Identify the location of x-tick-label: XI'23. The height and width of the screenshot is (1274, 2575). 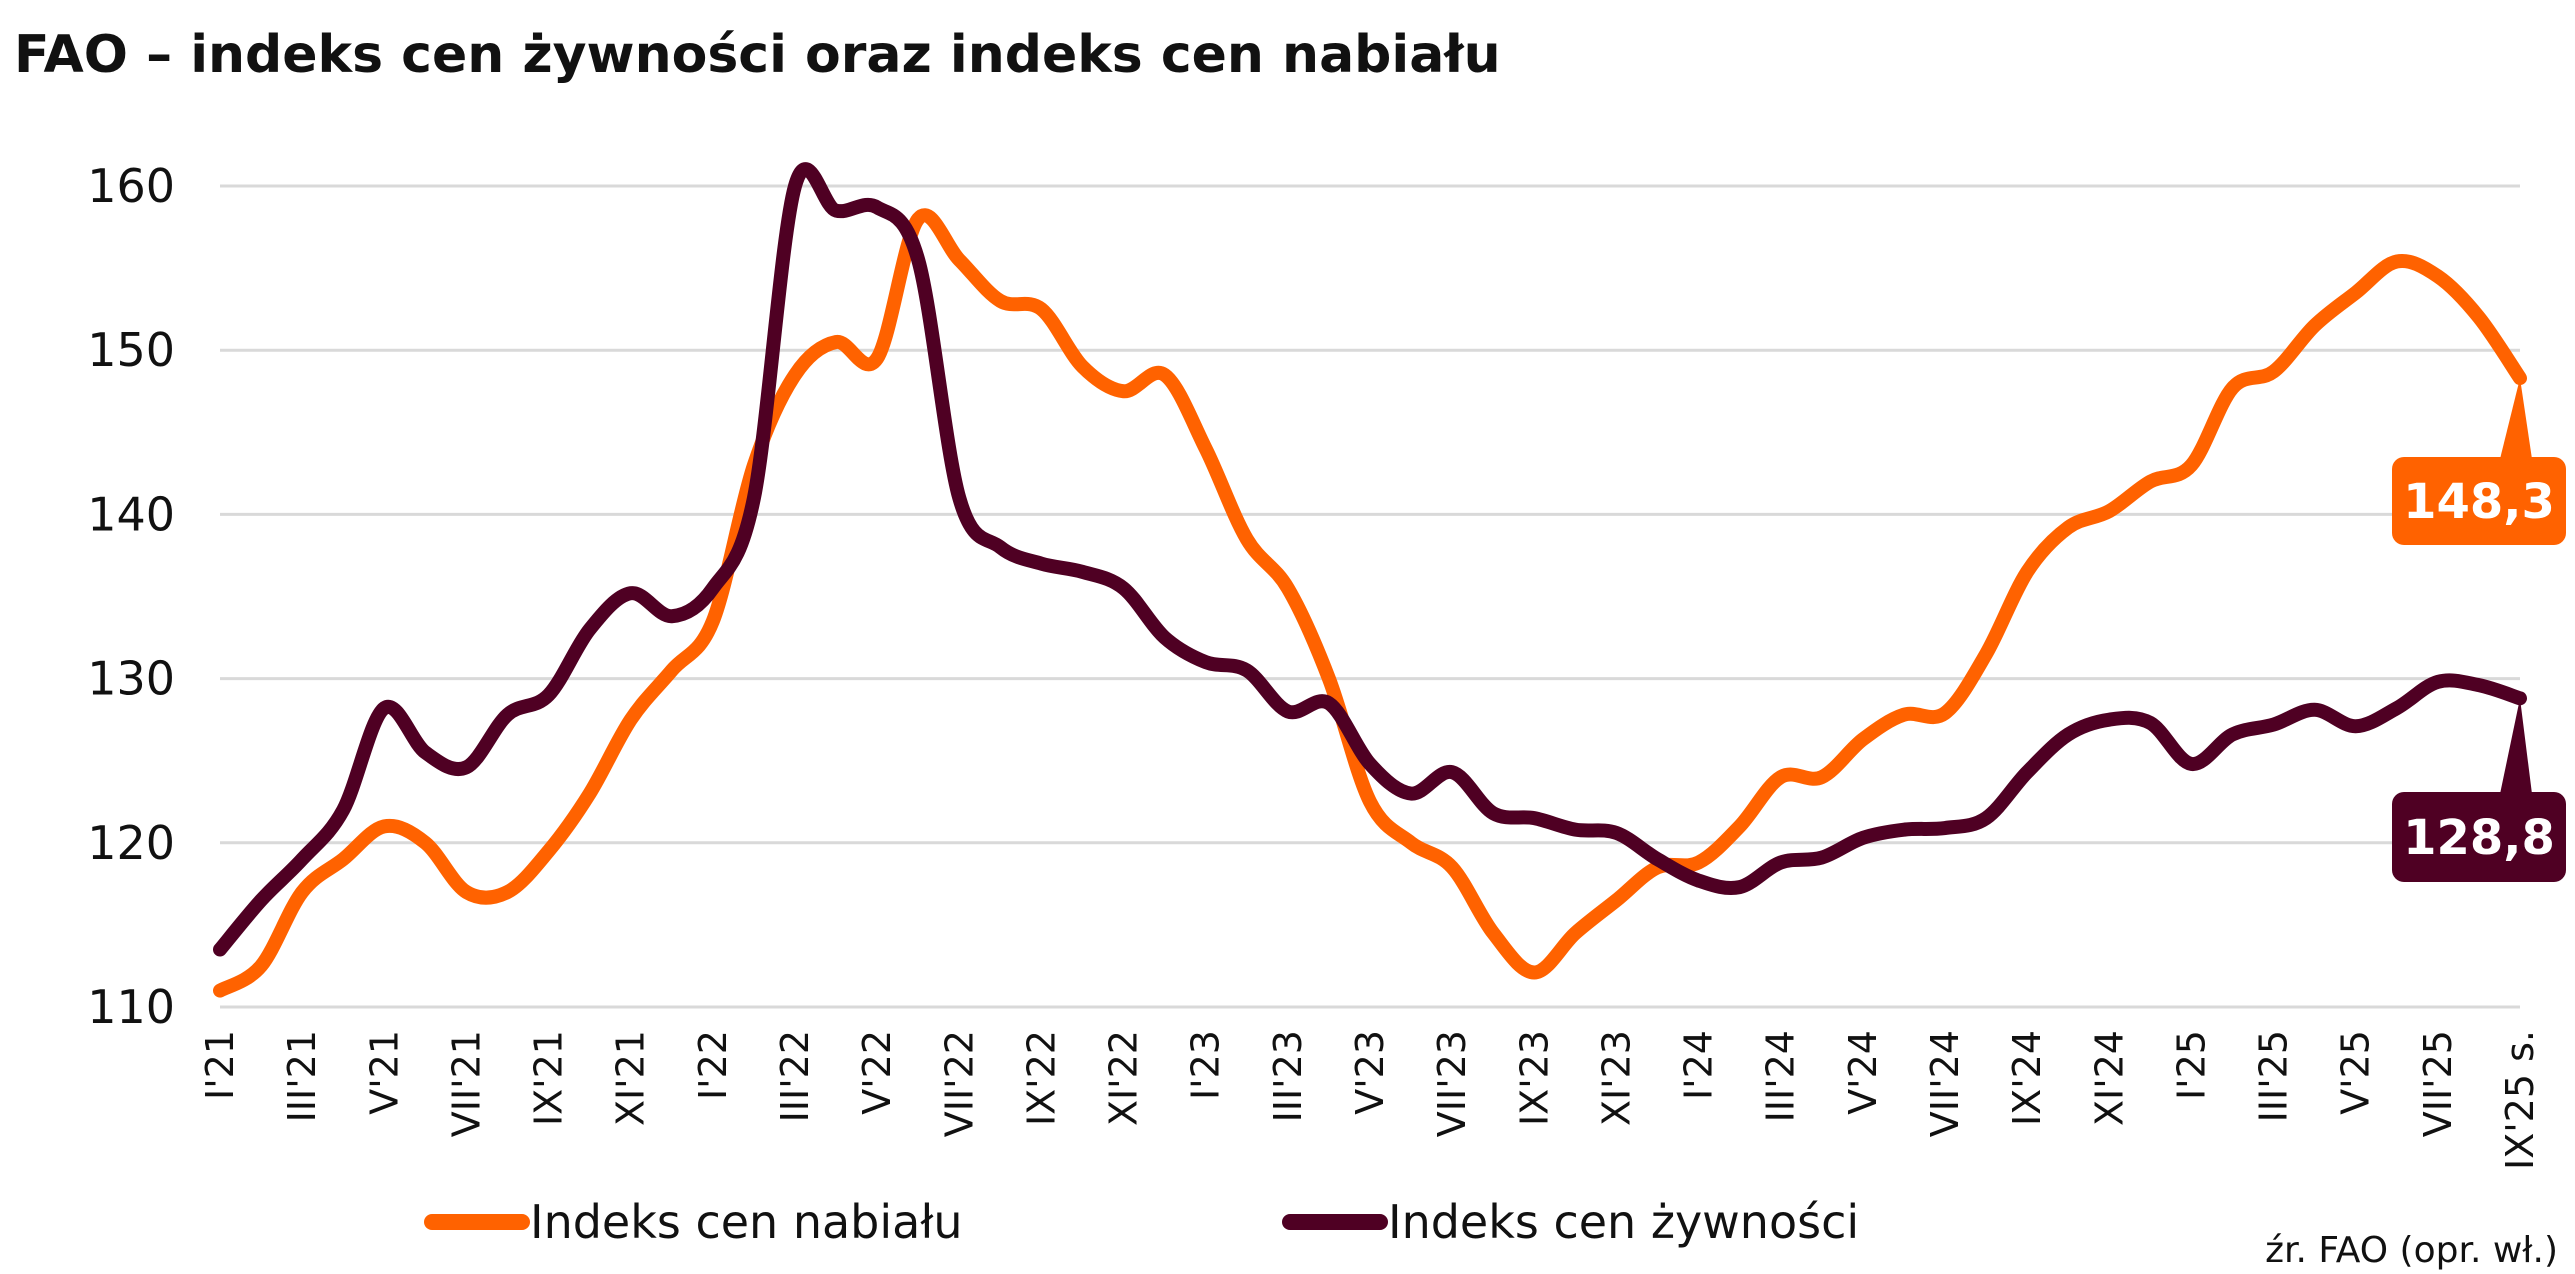
(1616, 1078).